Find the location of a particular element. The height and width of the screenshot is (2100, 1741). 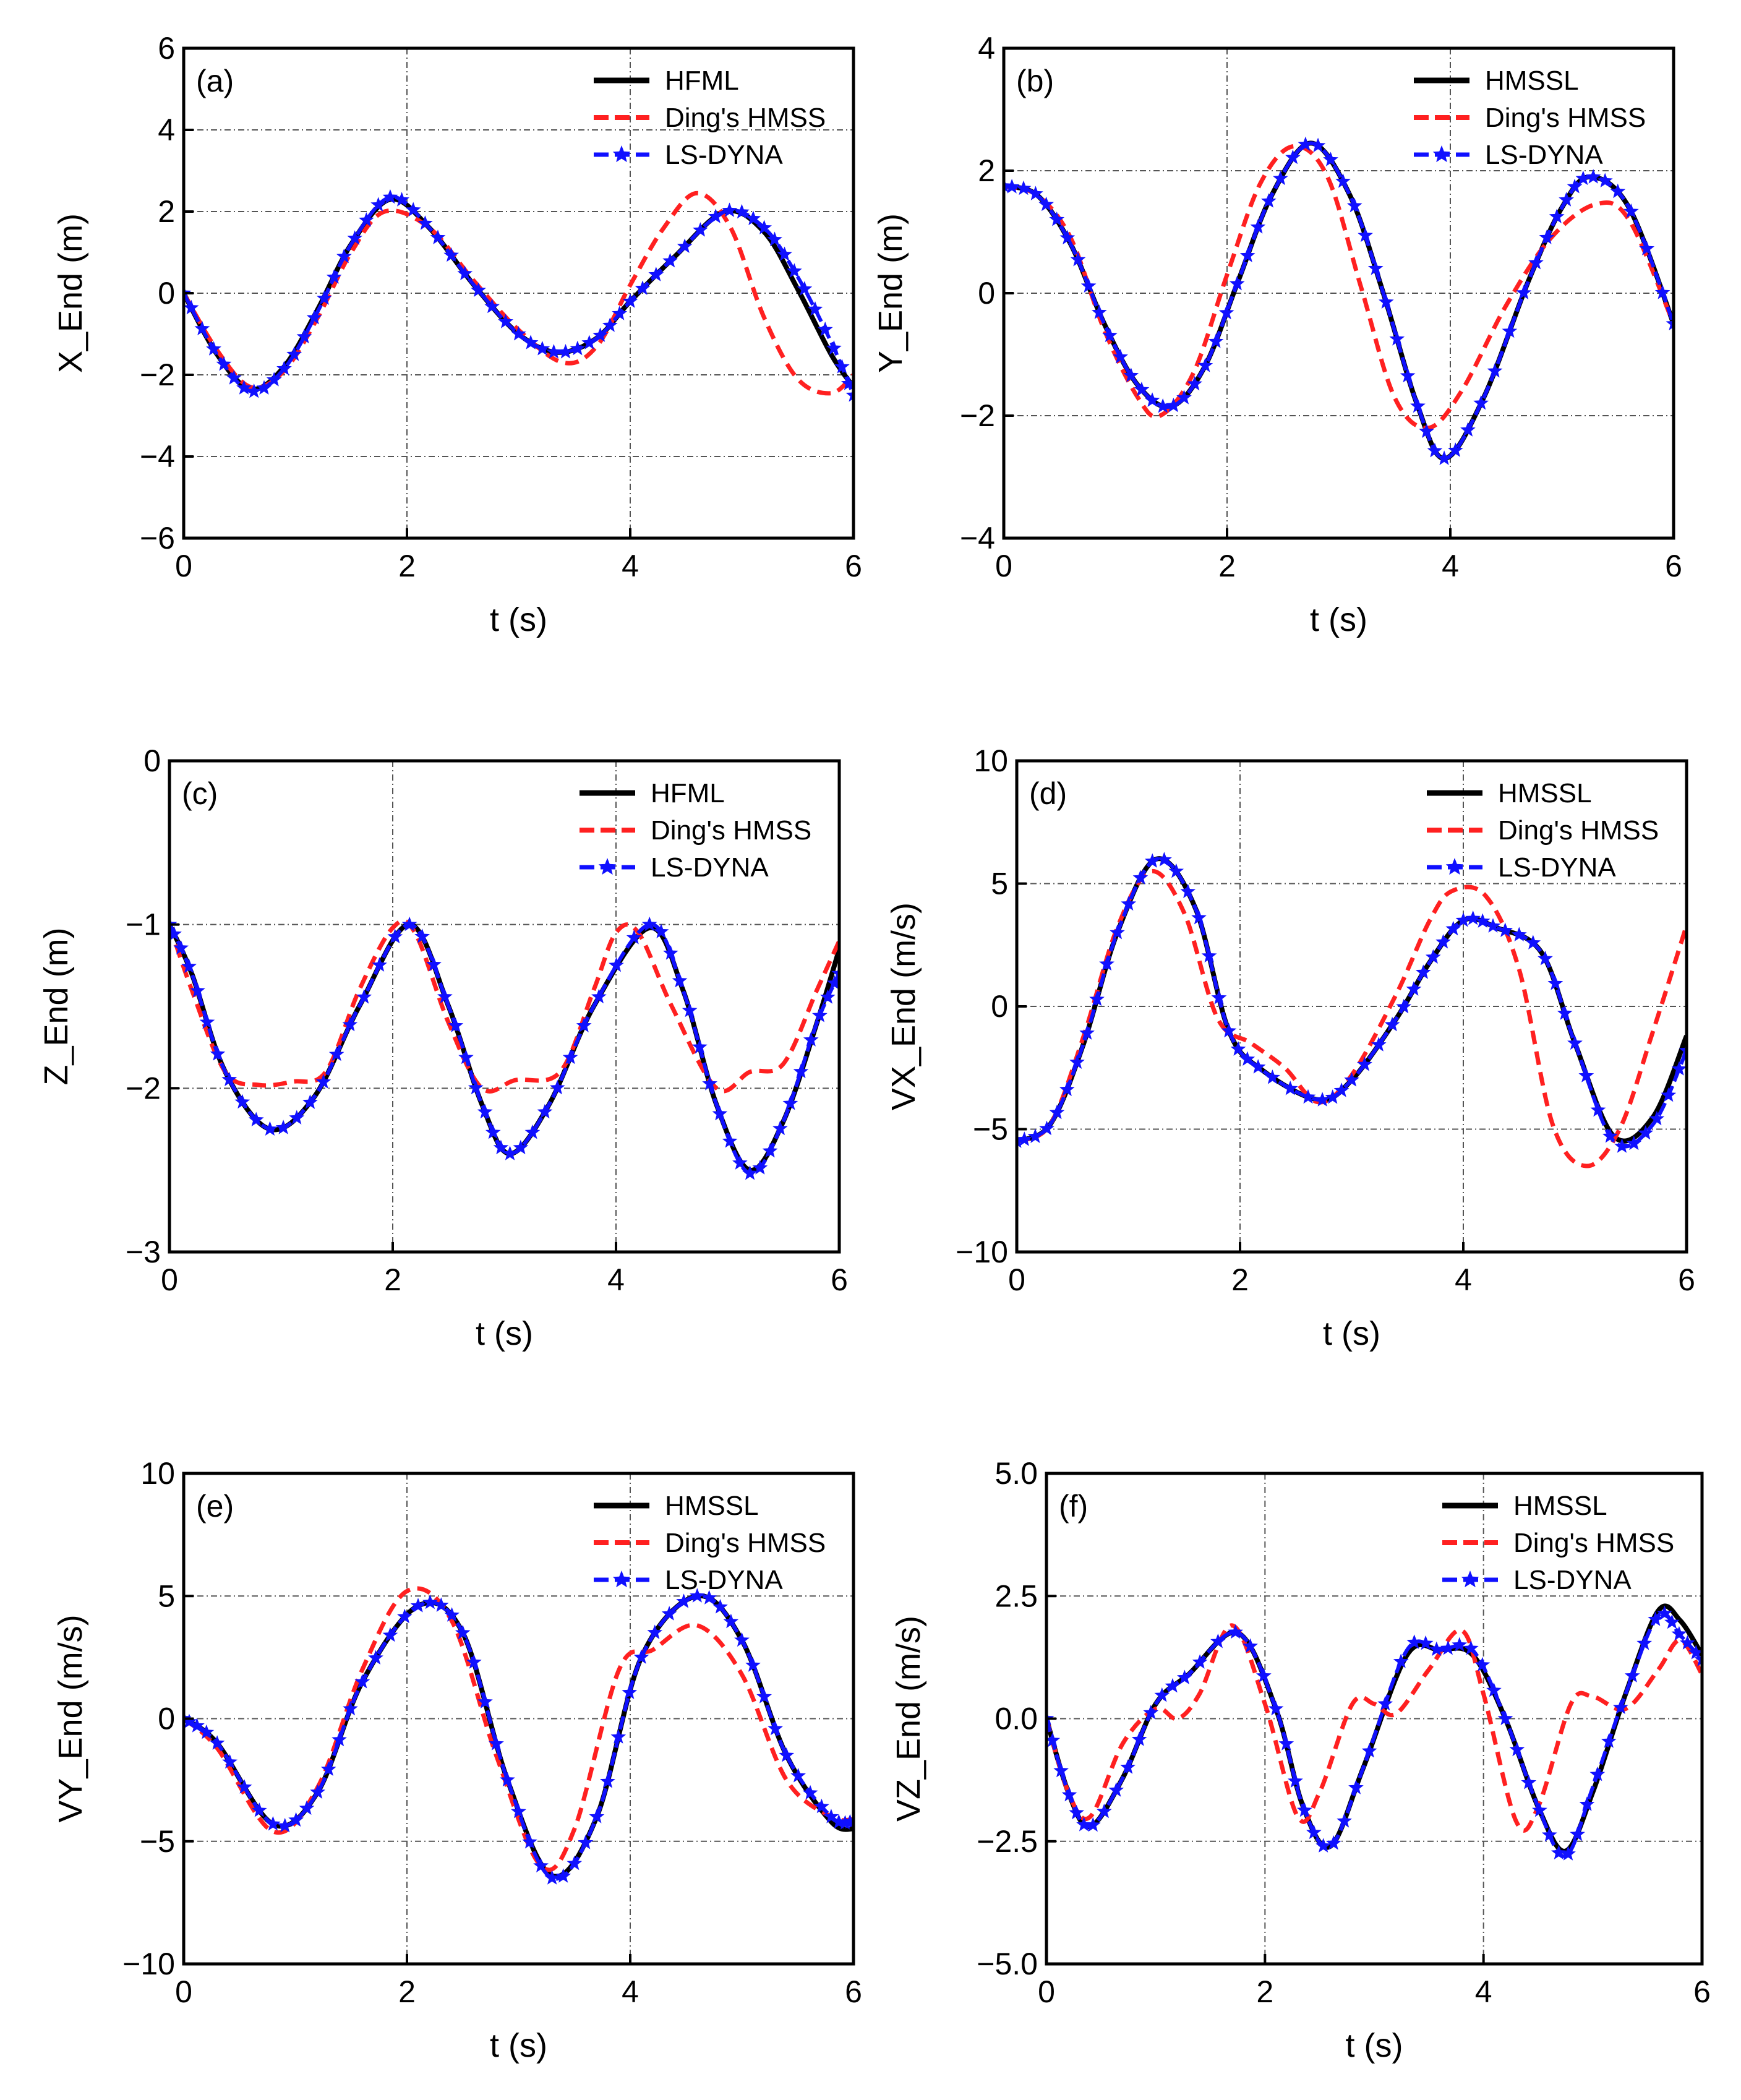

series-line-ref is located at coordinates (504, 1047).